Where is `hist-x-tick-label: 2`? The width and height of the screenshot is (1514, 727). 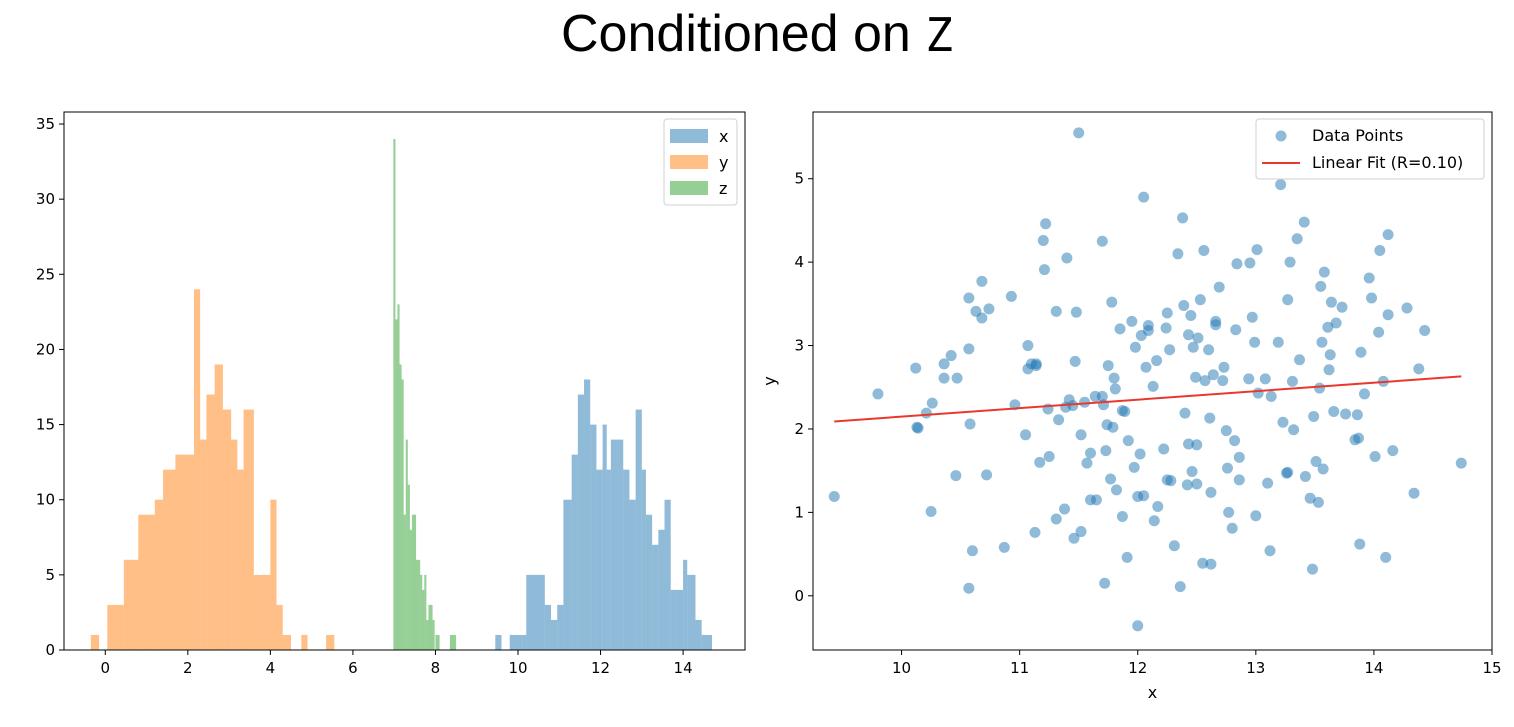 hist-x-tick-label: 2 is located at coordinates (188, 668).